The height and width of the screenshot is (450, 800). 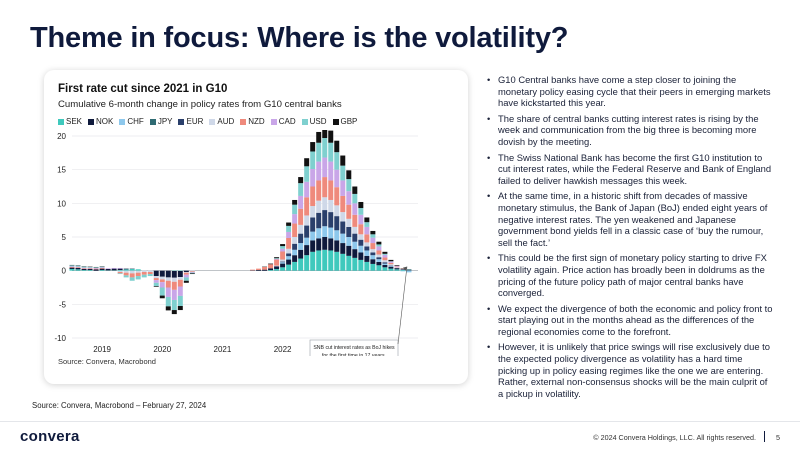 What do you see at coordinates (778, 437) in the screenshot?
I see `page-number: 5` at bounding box center [778, 437].